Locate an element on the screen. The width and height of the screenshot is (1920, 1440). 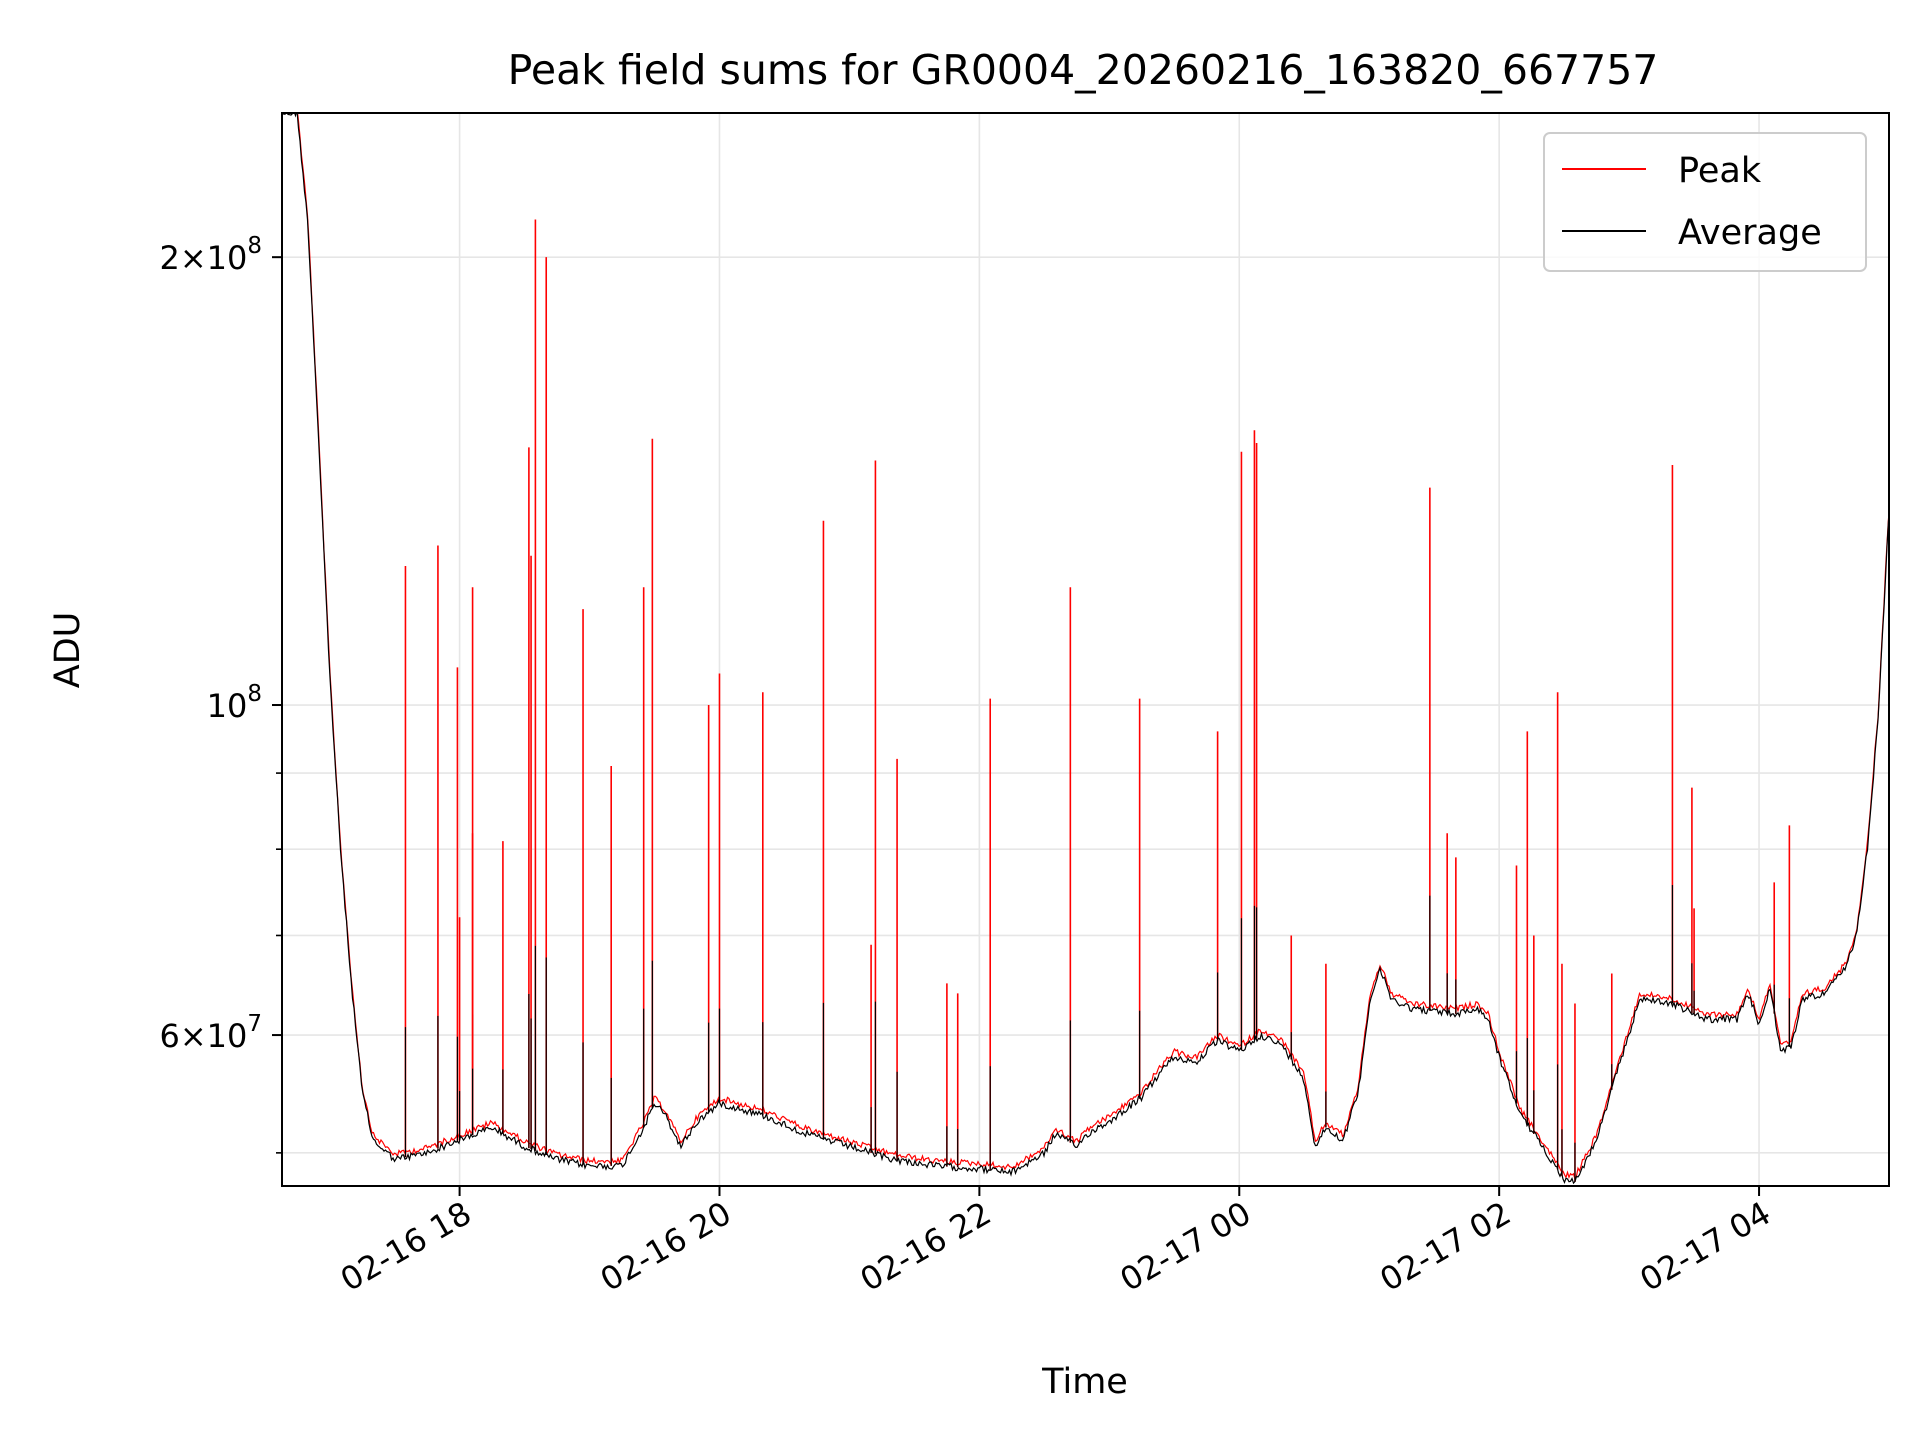
y-tick-label: 108 is located at coordinates (234, 703).